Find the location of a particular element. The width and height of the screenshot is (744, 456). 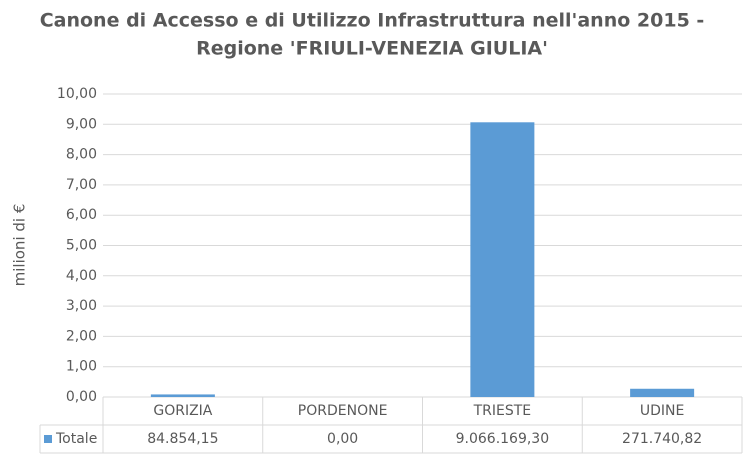

y-tick-label: 2,00 is located at coordinates (81, 336).